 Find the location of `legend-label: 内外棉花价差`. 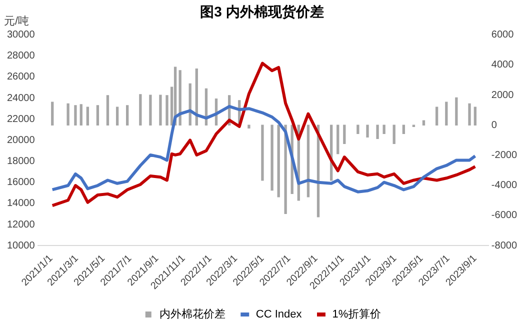

legend-label: 内外棉花价差 is located at coordinates (192, 314).